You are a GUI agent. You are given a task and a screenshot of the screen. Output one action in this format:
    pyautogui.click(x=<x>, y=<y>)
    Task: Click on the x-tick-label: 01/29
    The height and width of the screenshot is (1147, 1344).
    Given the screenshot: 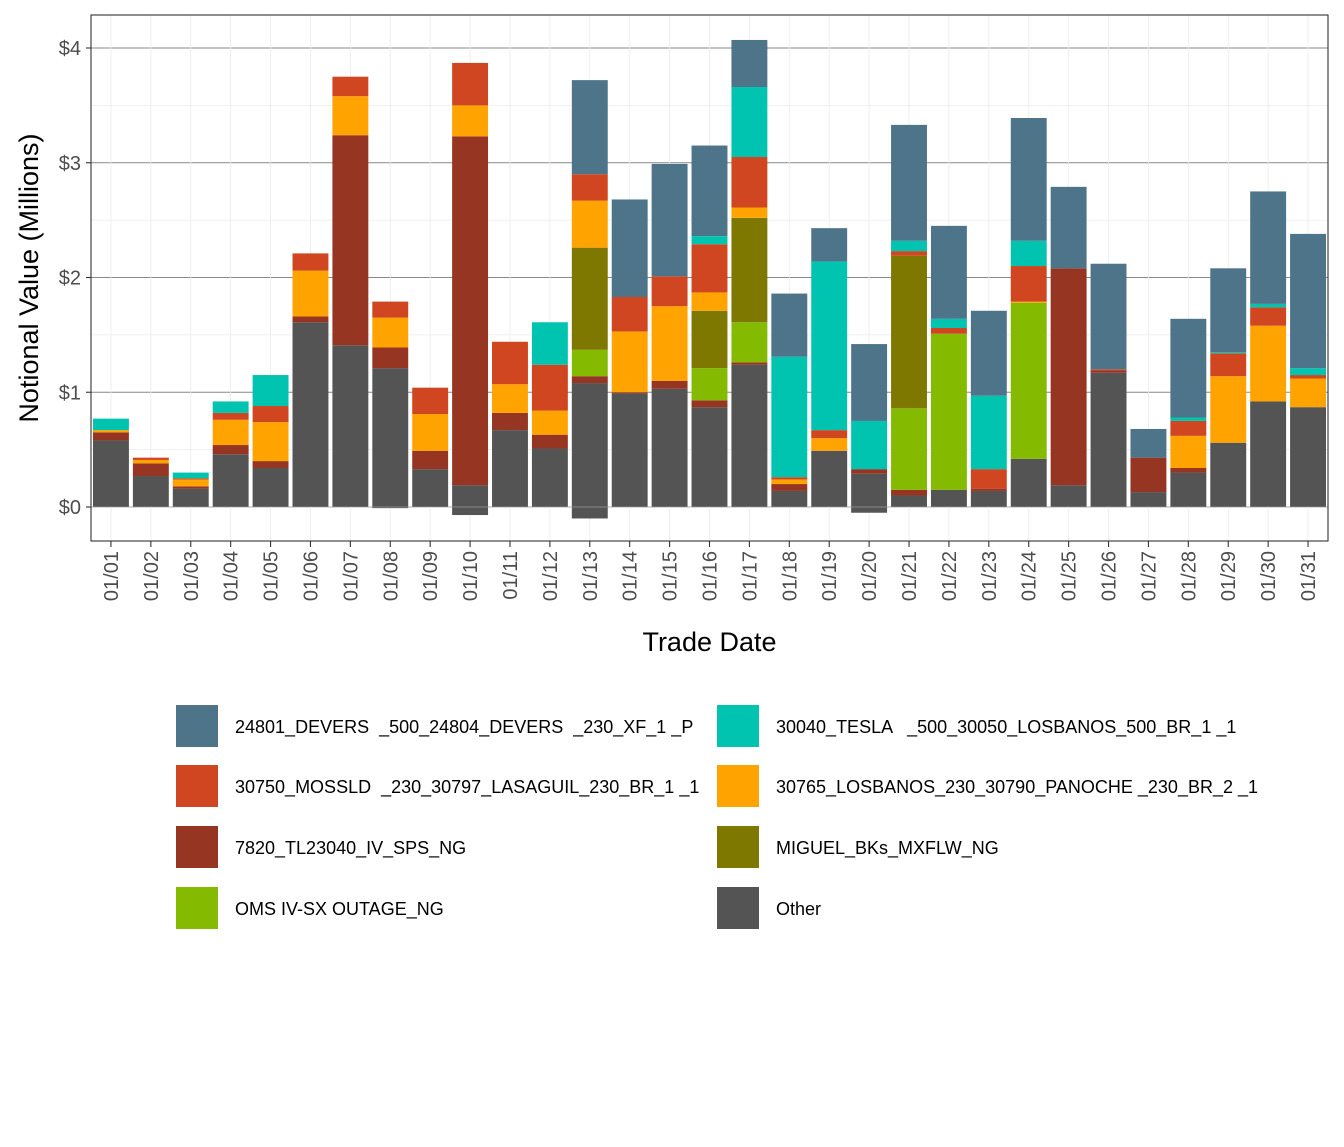 What is the action you would take?
    pyautogui.click(x=1229, y=576)
    